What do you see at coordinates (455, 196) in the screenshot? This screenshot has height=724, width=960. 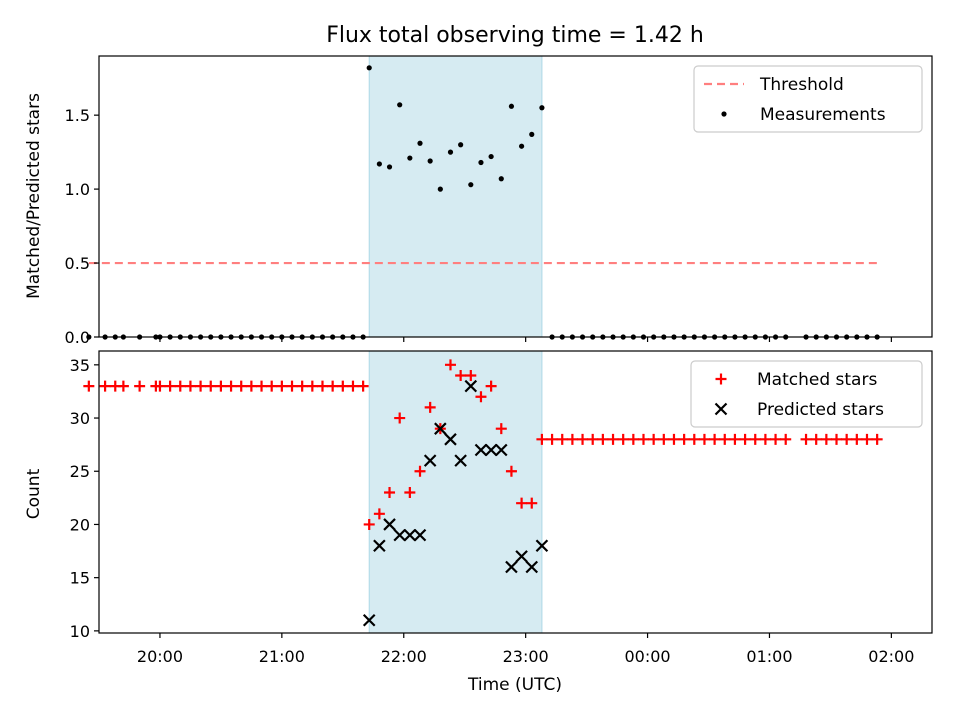 I see `highlight-span` at bounding box center [455, 196].